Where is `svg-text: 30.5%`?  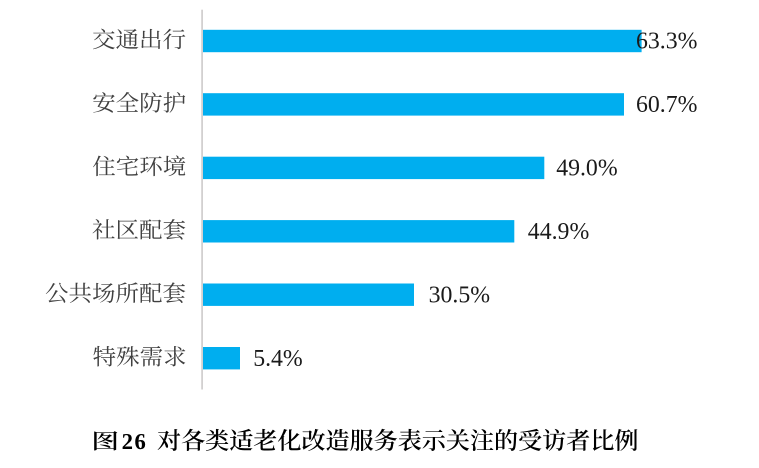 svg-text: 30.5% is located at coordinates (460, 295).